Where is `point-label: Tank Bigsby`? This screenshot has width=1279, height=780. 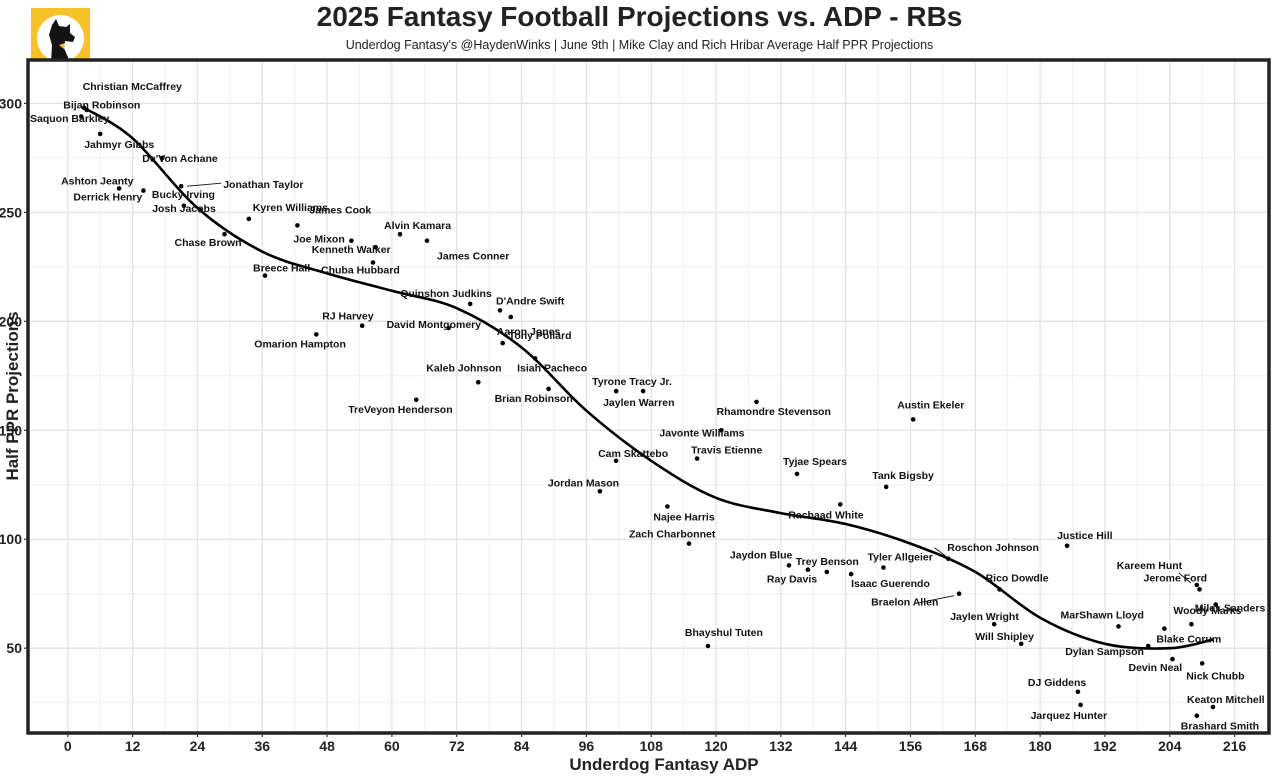
point-label: Tank Bigsby is located at coordinates (903, 476).